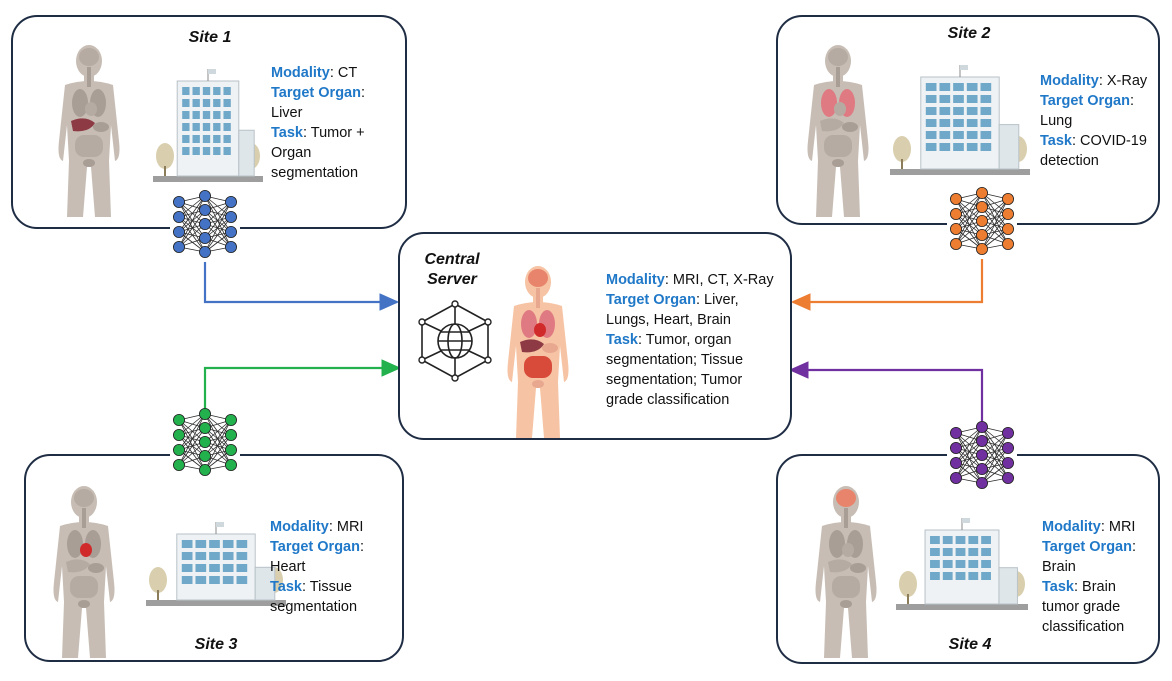 This screenshot has height=681, width=1172. What do you see at coordinates (970, 644) in the screenshot?
I see `site-title: Site 4` at bounding box center [970, 644].